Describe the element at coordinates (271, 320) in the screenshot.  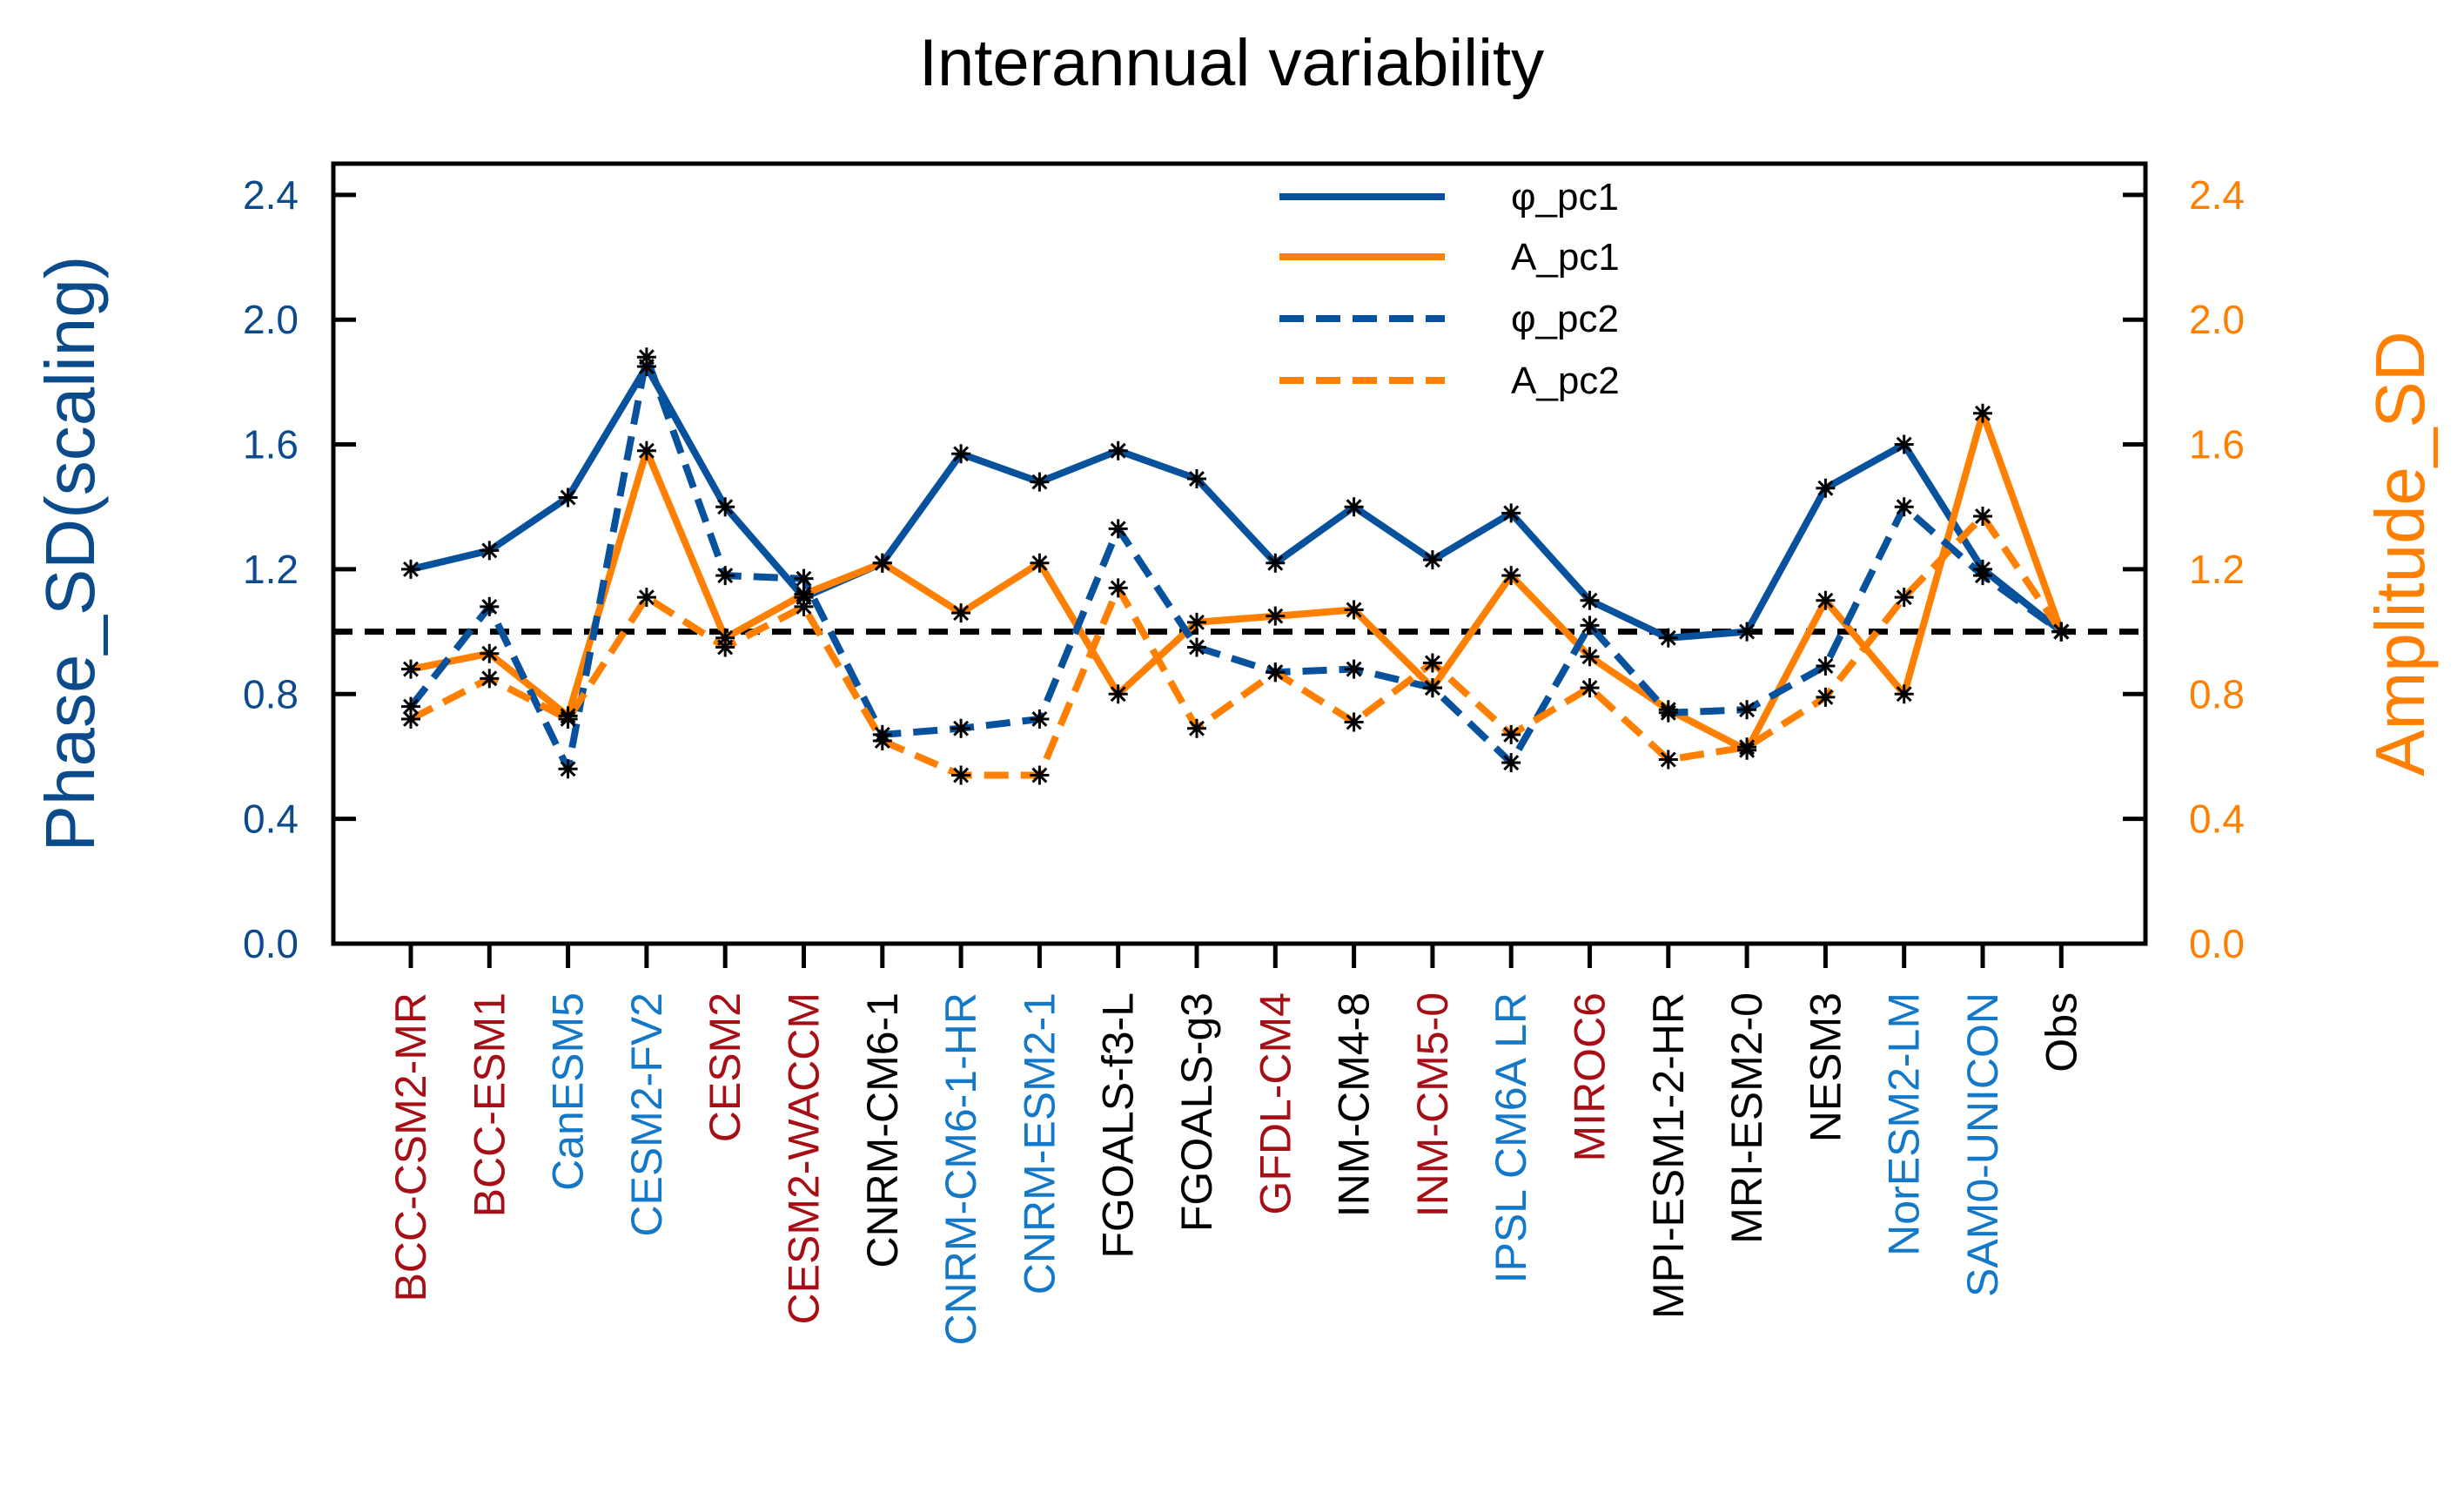
I see `y-left-tick-label: 2.0` at that location.